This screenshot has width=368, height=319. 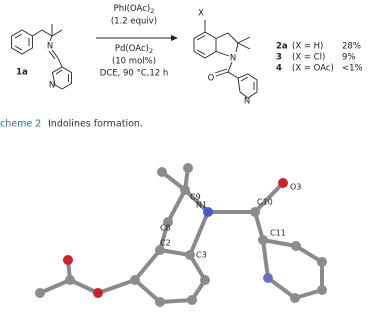 I want to click on catalyst-text: Pd(OAc), so click(x=132, y=49).